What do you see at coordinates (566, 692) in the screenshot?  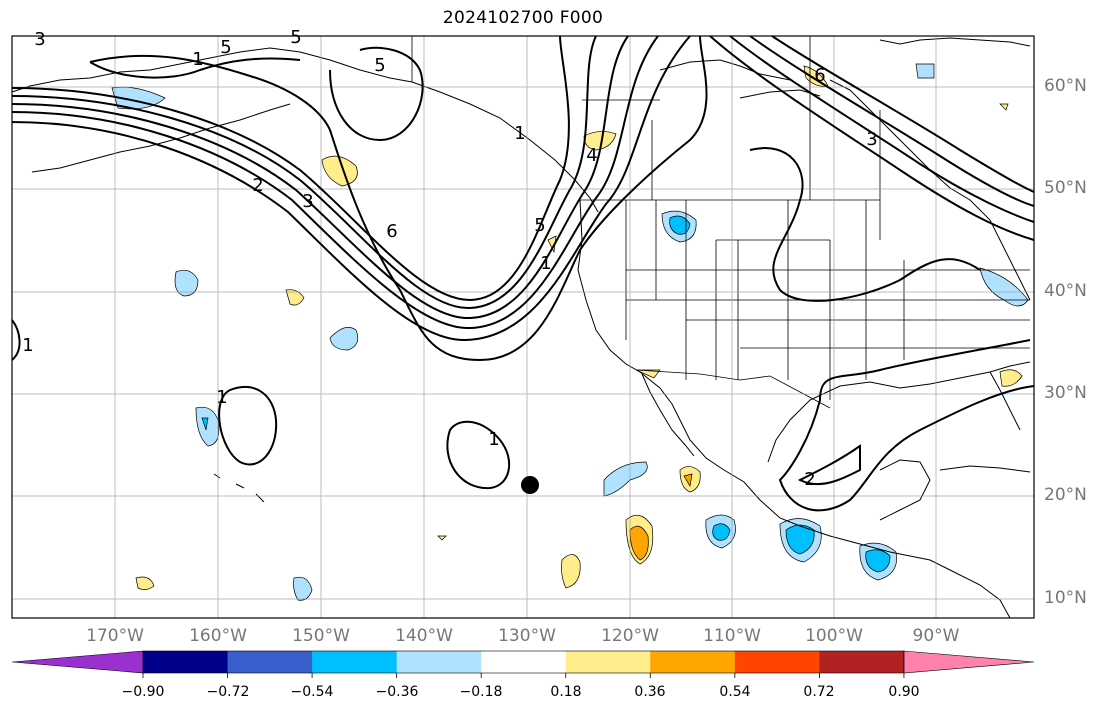 I see `colorbar-tick-label: 0.18` at bounding box center [566, 692].